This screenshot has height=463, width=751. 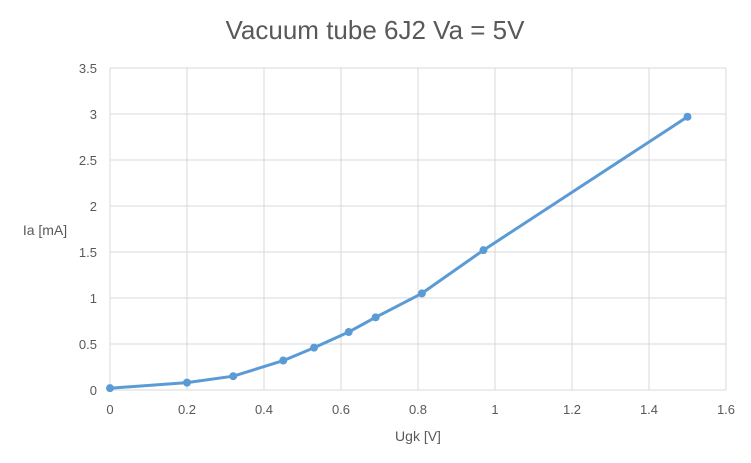 What do you see at coordinates (93, 114) in the screenshot?
I see `y-tick-label: 3` at bounding box center [93, 114].